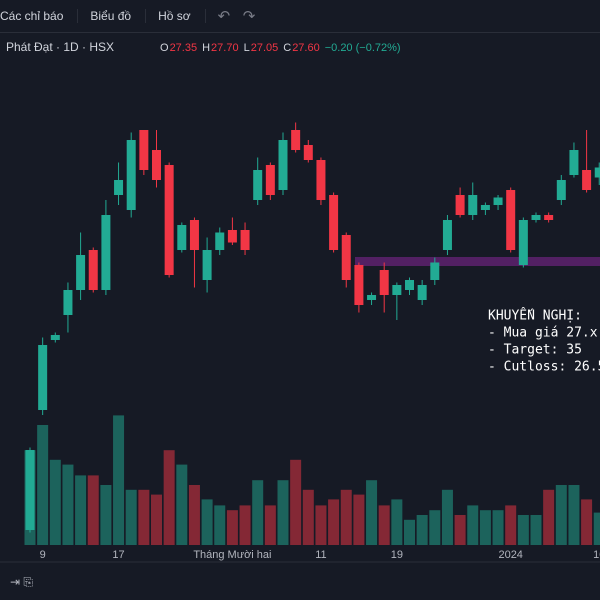 Image resolution: width=600 pixels, height=600 pixels. Describe the element at coordinates (300, 16) in the screenshot. I see `toolbar: Các chỉ báo Biểu đồ Hồ sơ ↶ ↷` at that location.